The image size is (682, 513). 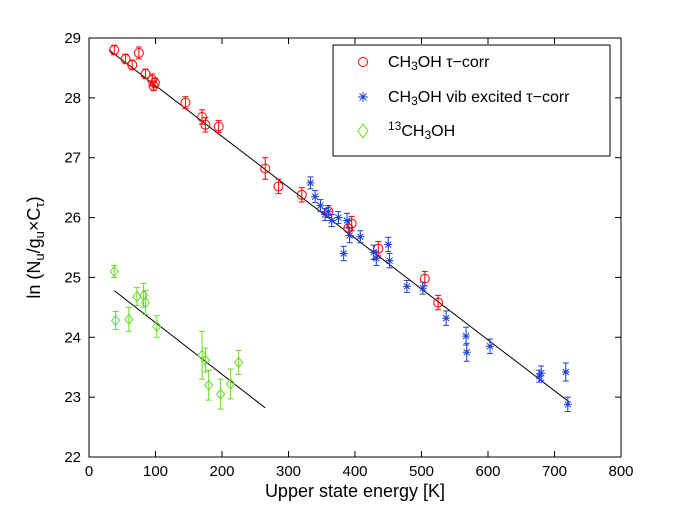 I want to click on x-tick-label: 400, so click(x=354, y=471).